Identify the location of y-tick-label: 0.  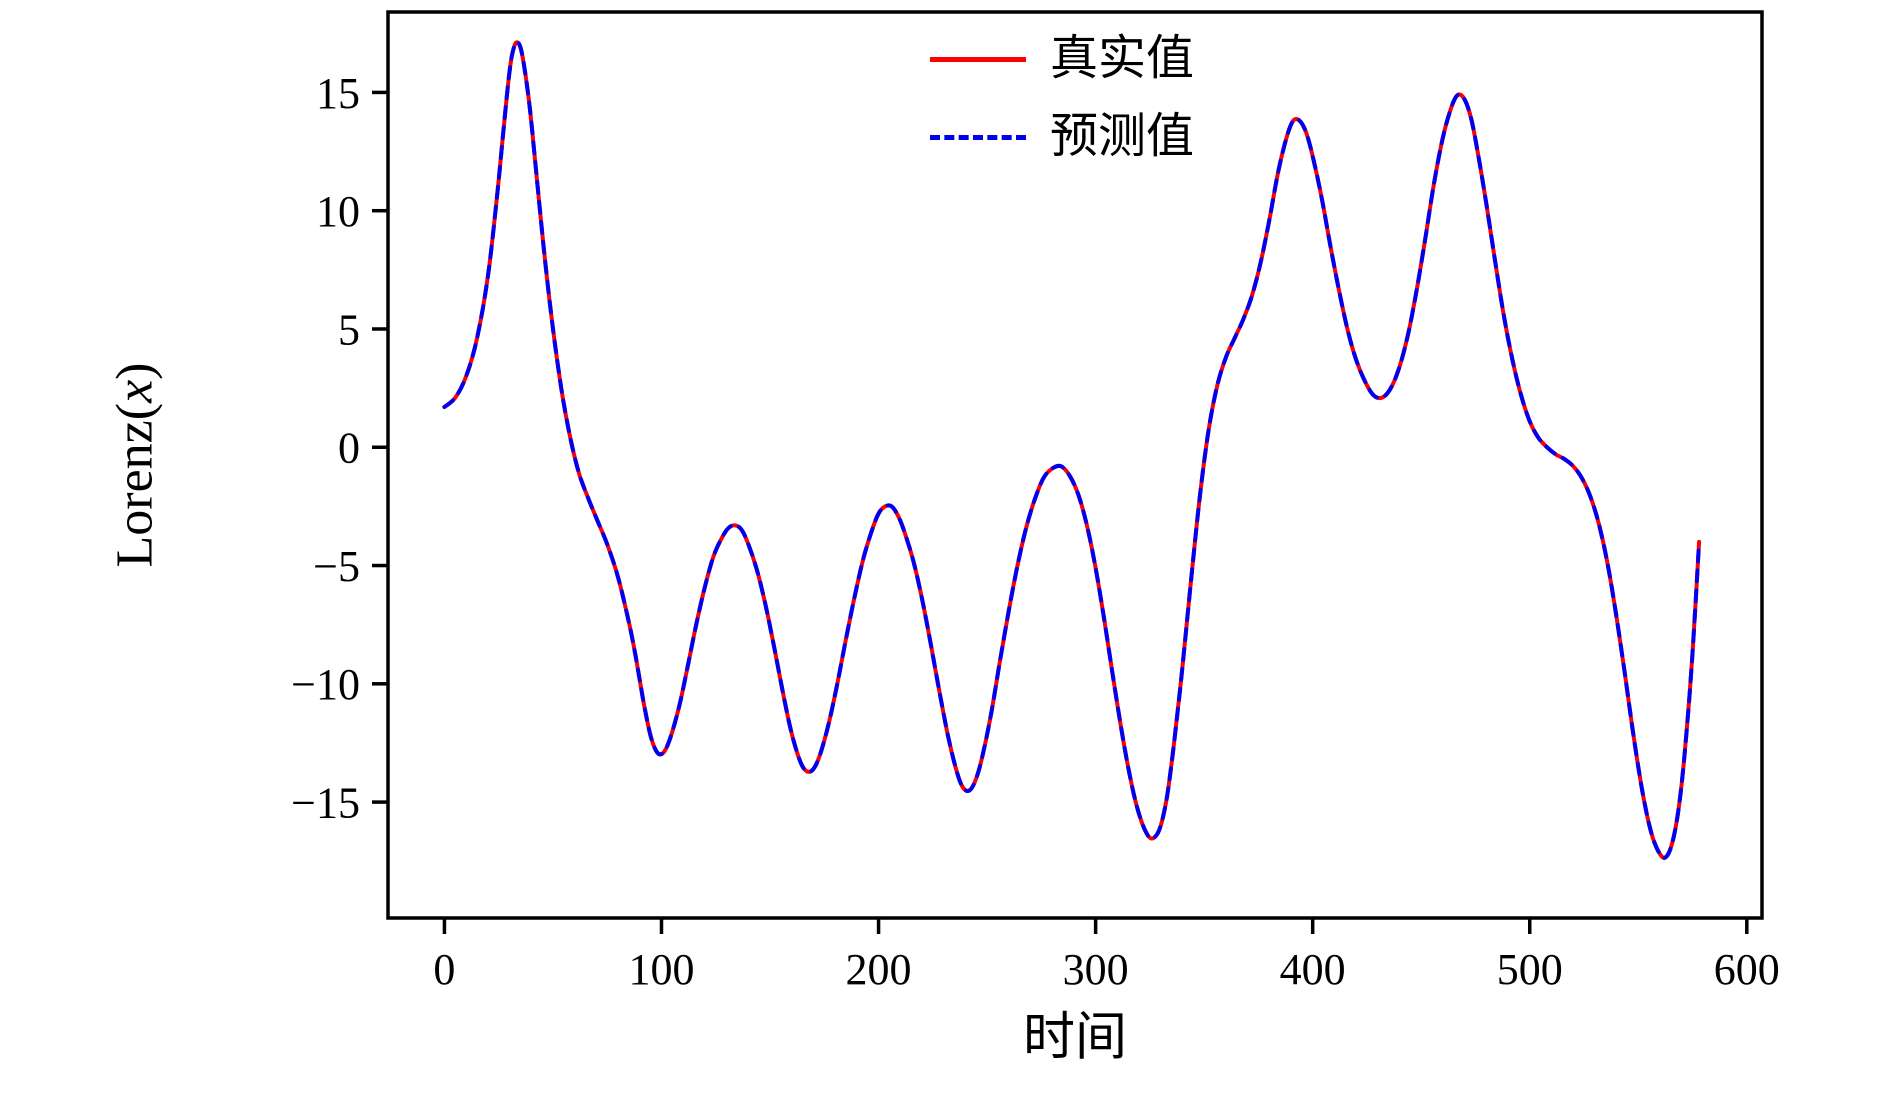
(349, 448).